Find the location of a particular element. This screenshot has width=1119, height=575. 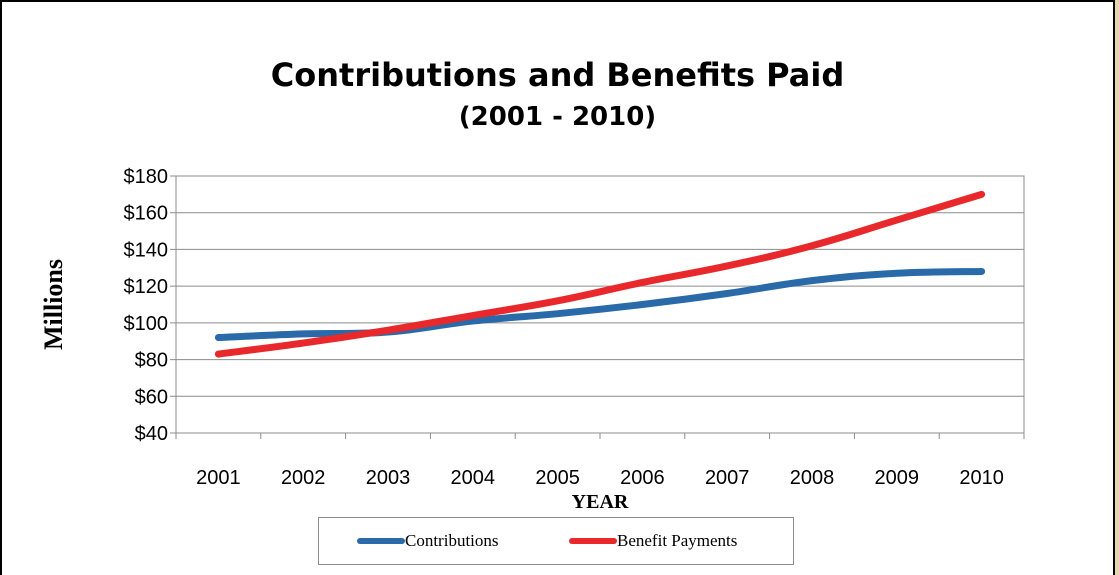

x-tick-label: 2008 is located at coordinates (812, 478).